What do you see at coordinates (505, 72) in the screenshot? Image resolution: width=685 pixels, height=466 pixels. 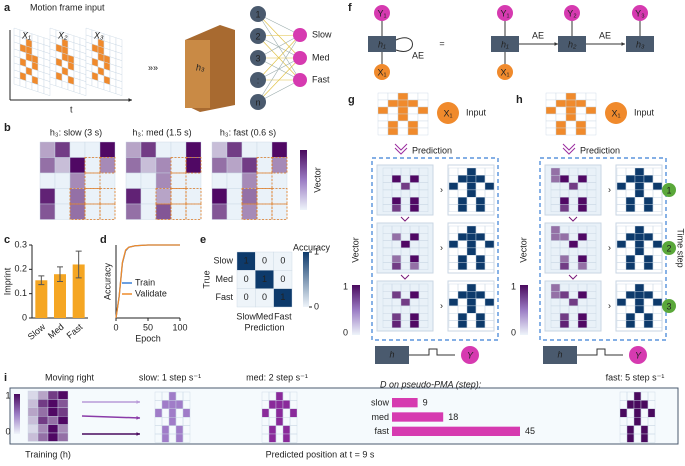 I see `input` at bounding box center [505, 72].